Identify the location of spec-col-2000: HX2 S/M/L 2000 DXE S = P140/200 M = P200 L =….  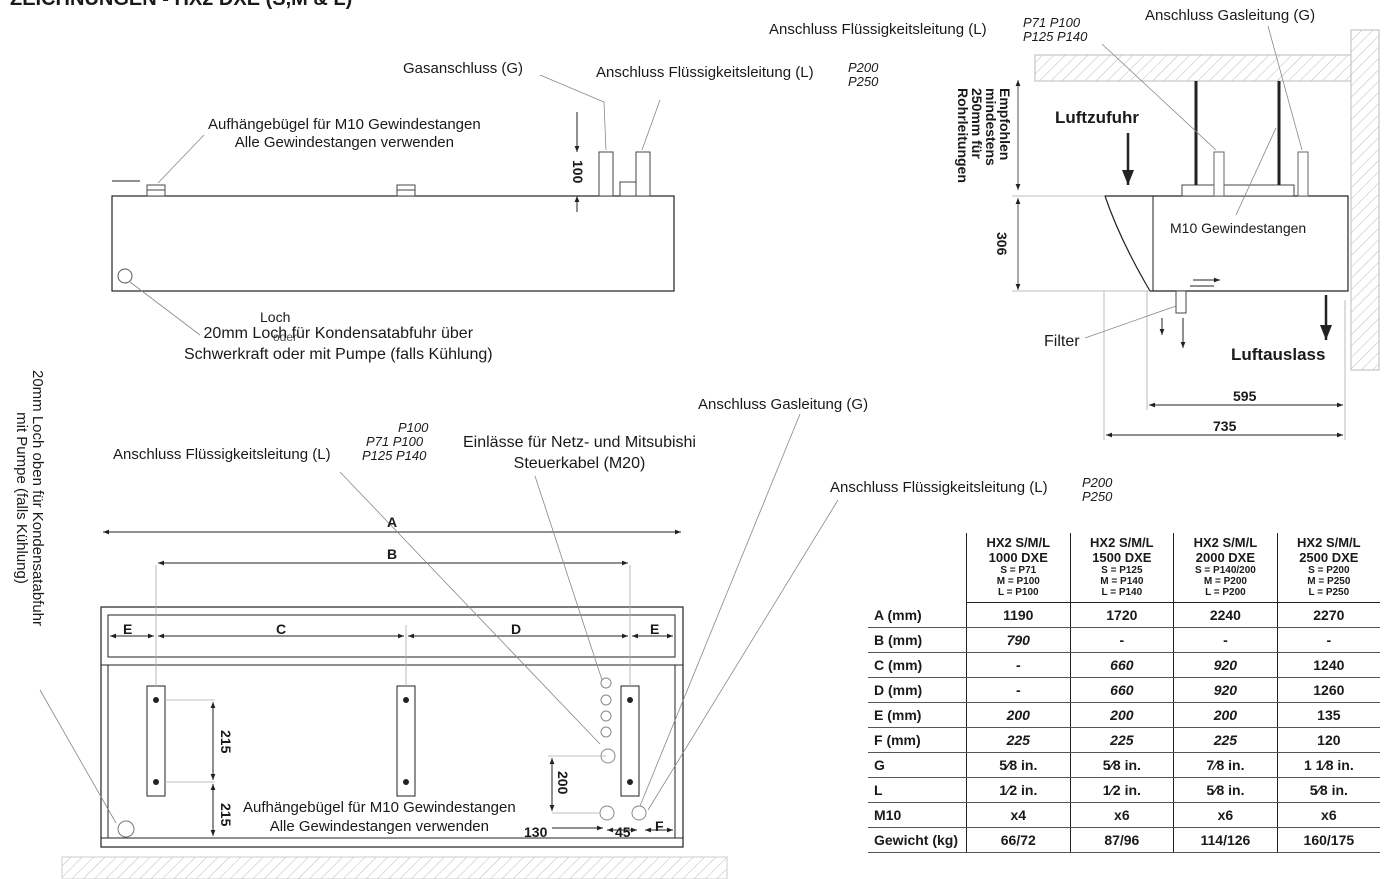
(1225, 568).